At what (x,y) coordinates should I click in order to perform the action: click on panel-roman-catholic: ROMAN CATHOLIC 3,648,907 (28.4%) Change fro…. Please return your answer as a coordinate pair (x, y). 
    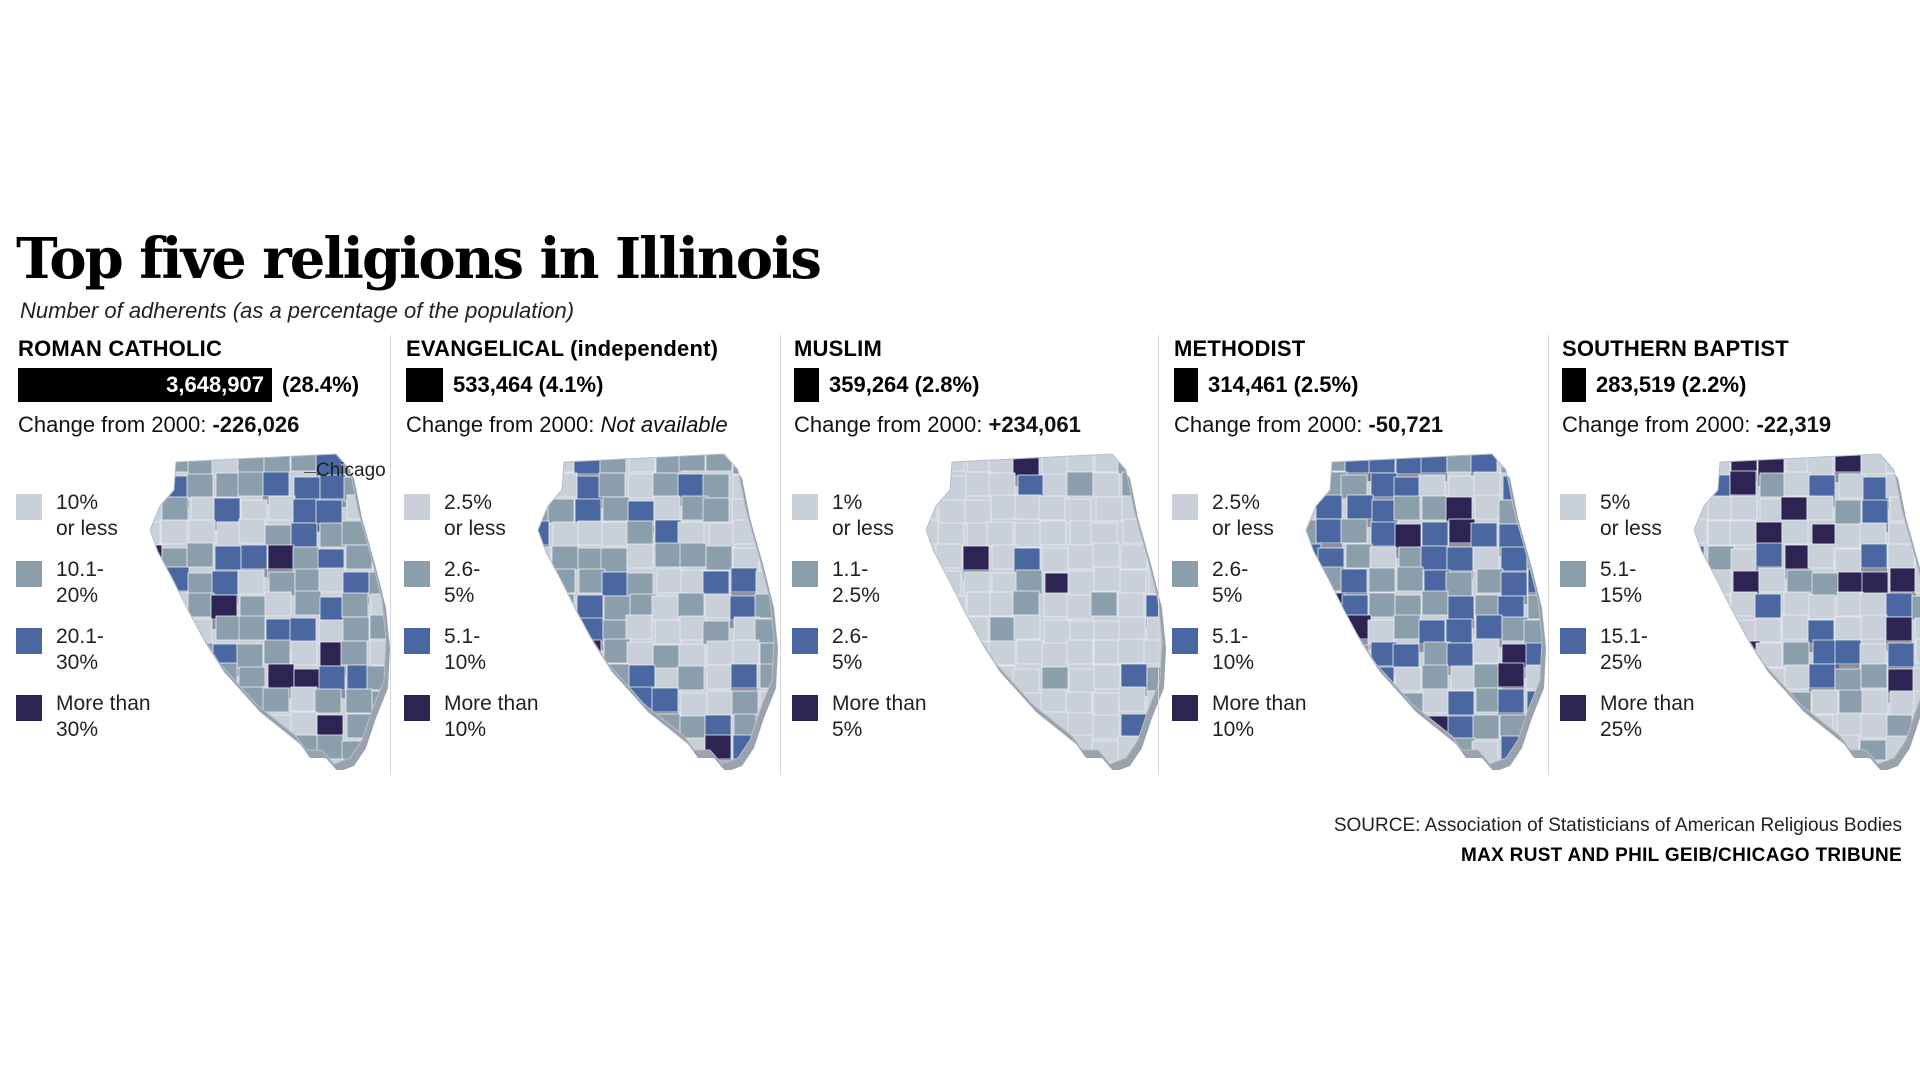
    Looking at the image, I should click on (206, 552).